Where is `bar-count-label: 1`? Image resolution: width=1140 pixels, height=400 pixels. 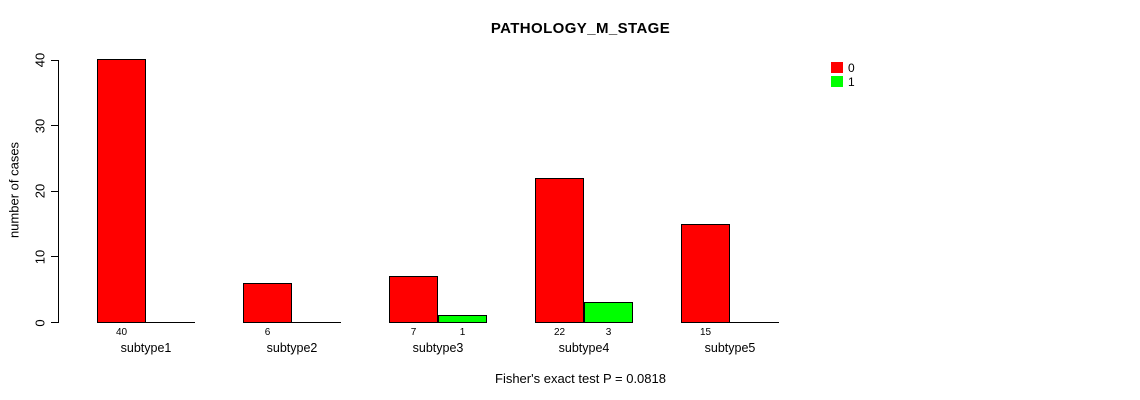
bar-count-label: 1 is located at coordinates (462, 332).